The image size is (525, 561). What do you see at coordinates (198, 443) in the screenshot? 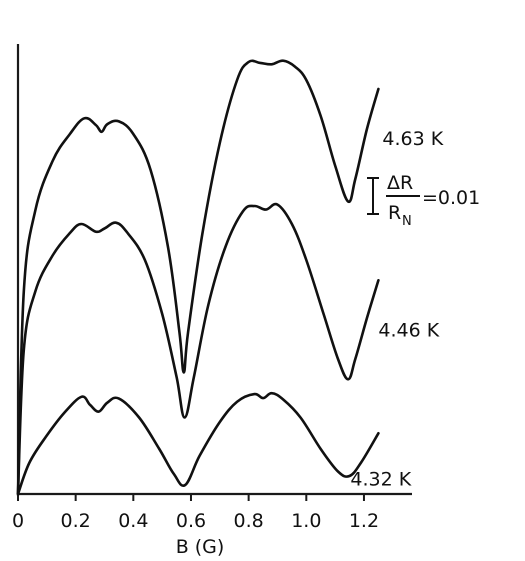
I see `curve-4-32-k` at bounding box center [198, 443].